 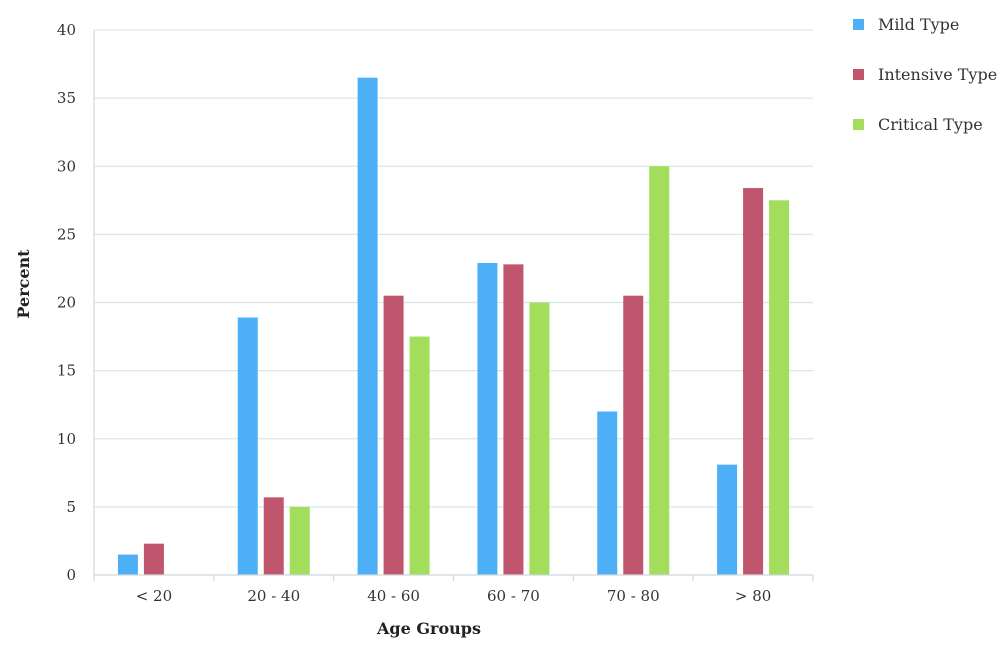 I want to click on legend-item-mild: Mild Type, so click(x=925, y=24).